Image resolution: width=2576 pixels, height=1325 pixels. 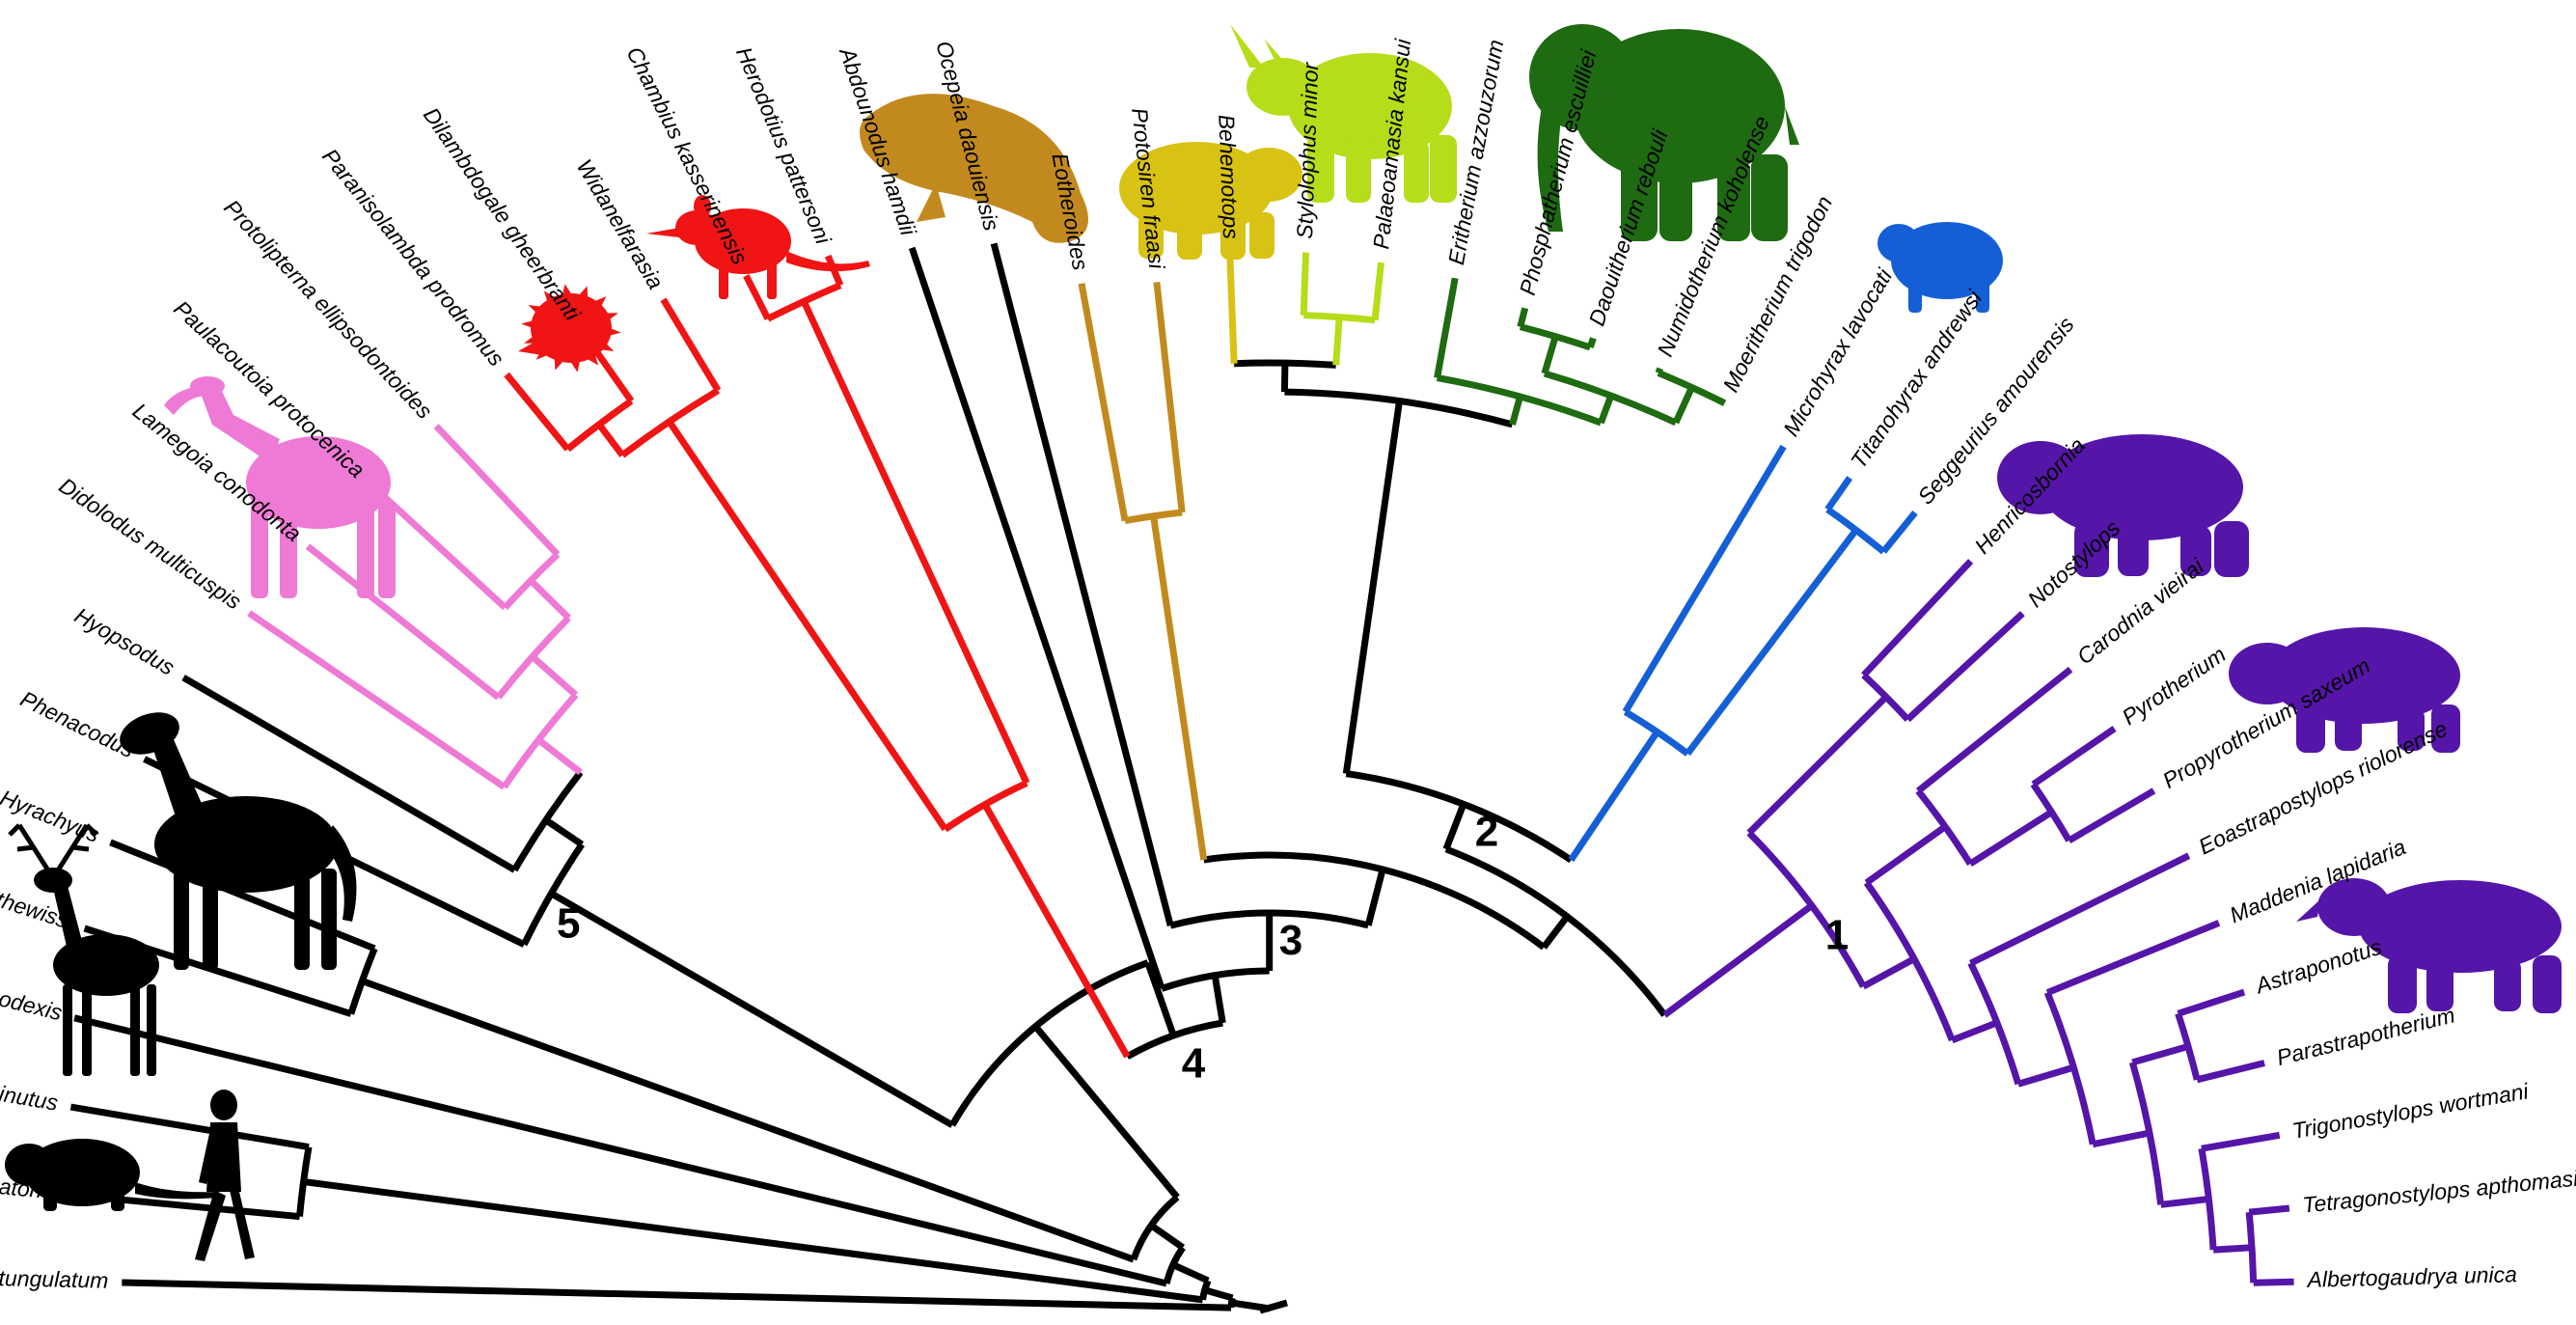 I want to click on taxon-label: Stylolophus minor, so click(x=1308, y=150).